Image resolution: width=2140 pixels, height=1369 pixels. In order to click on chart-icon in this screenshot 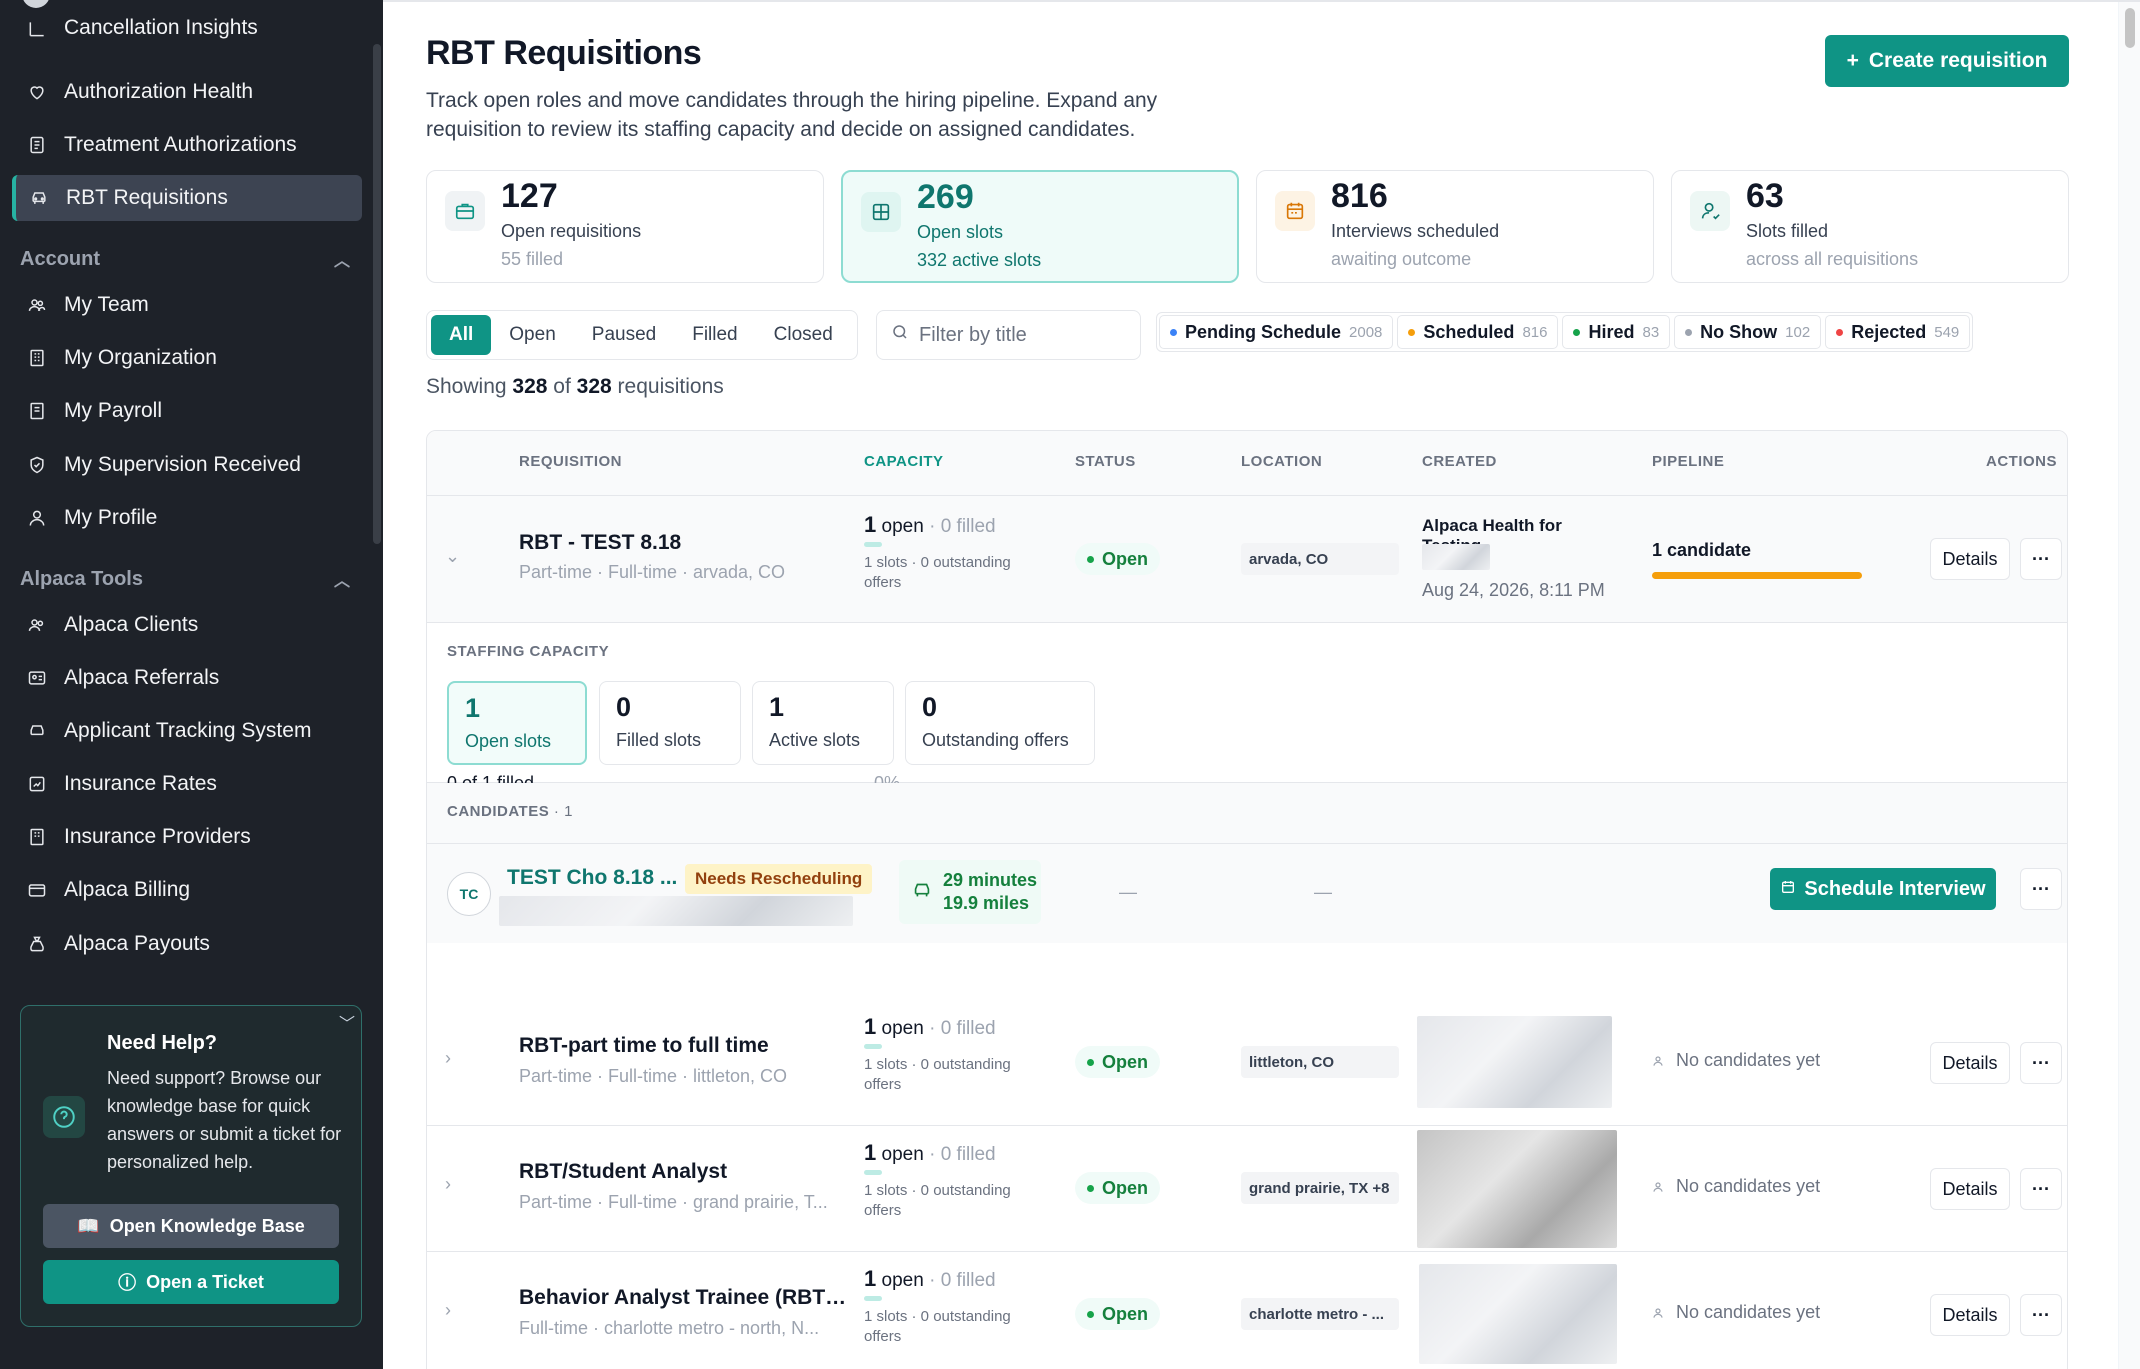, I will do `click(37, 29)`.